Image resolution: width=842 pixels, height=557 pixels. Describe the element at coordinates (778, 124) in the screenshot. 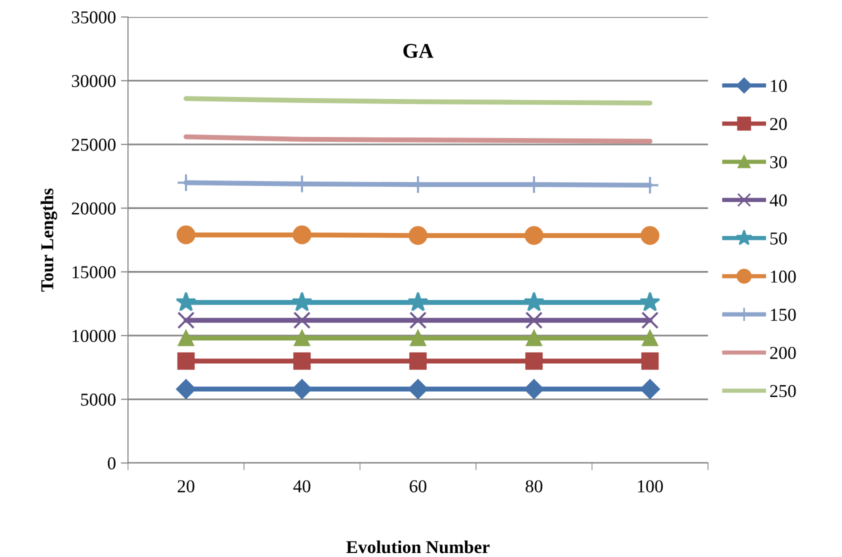

I see `legend-label: 20` at that location.